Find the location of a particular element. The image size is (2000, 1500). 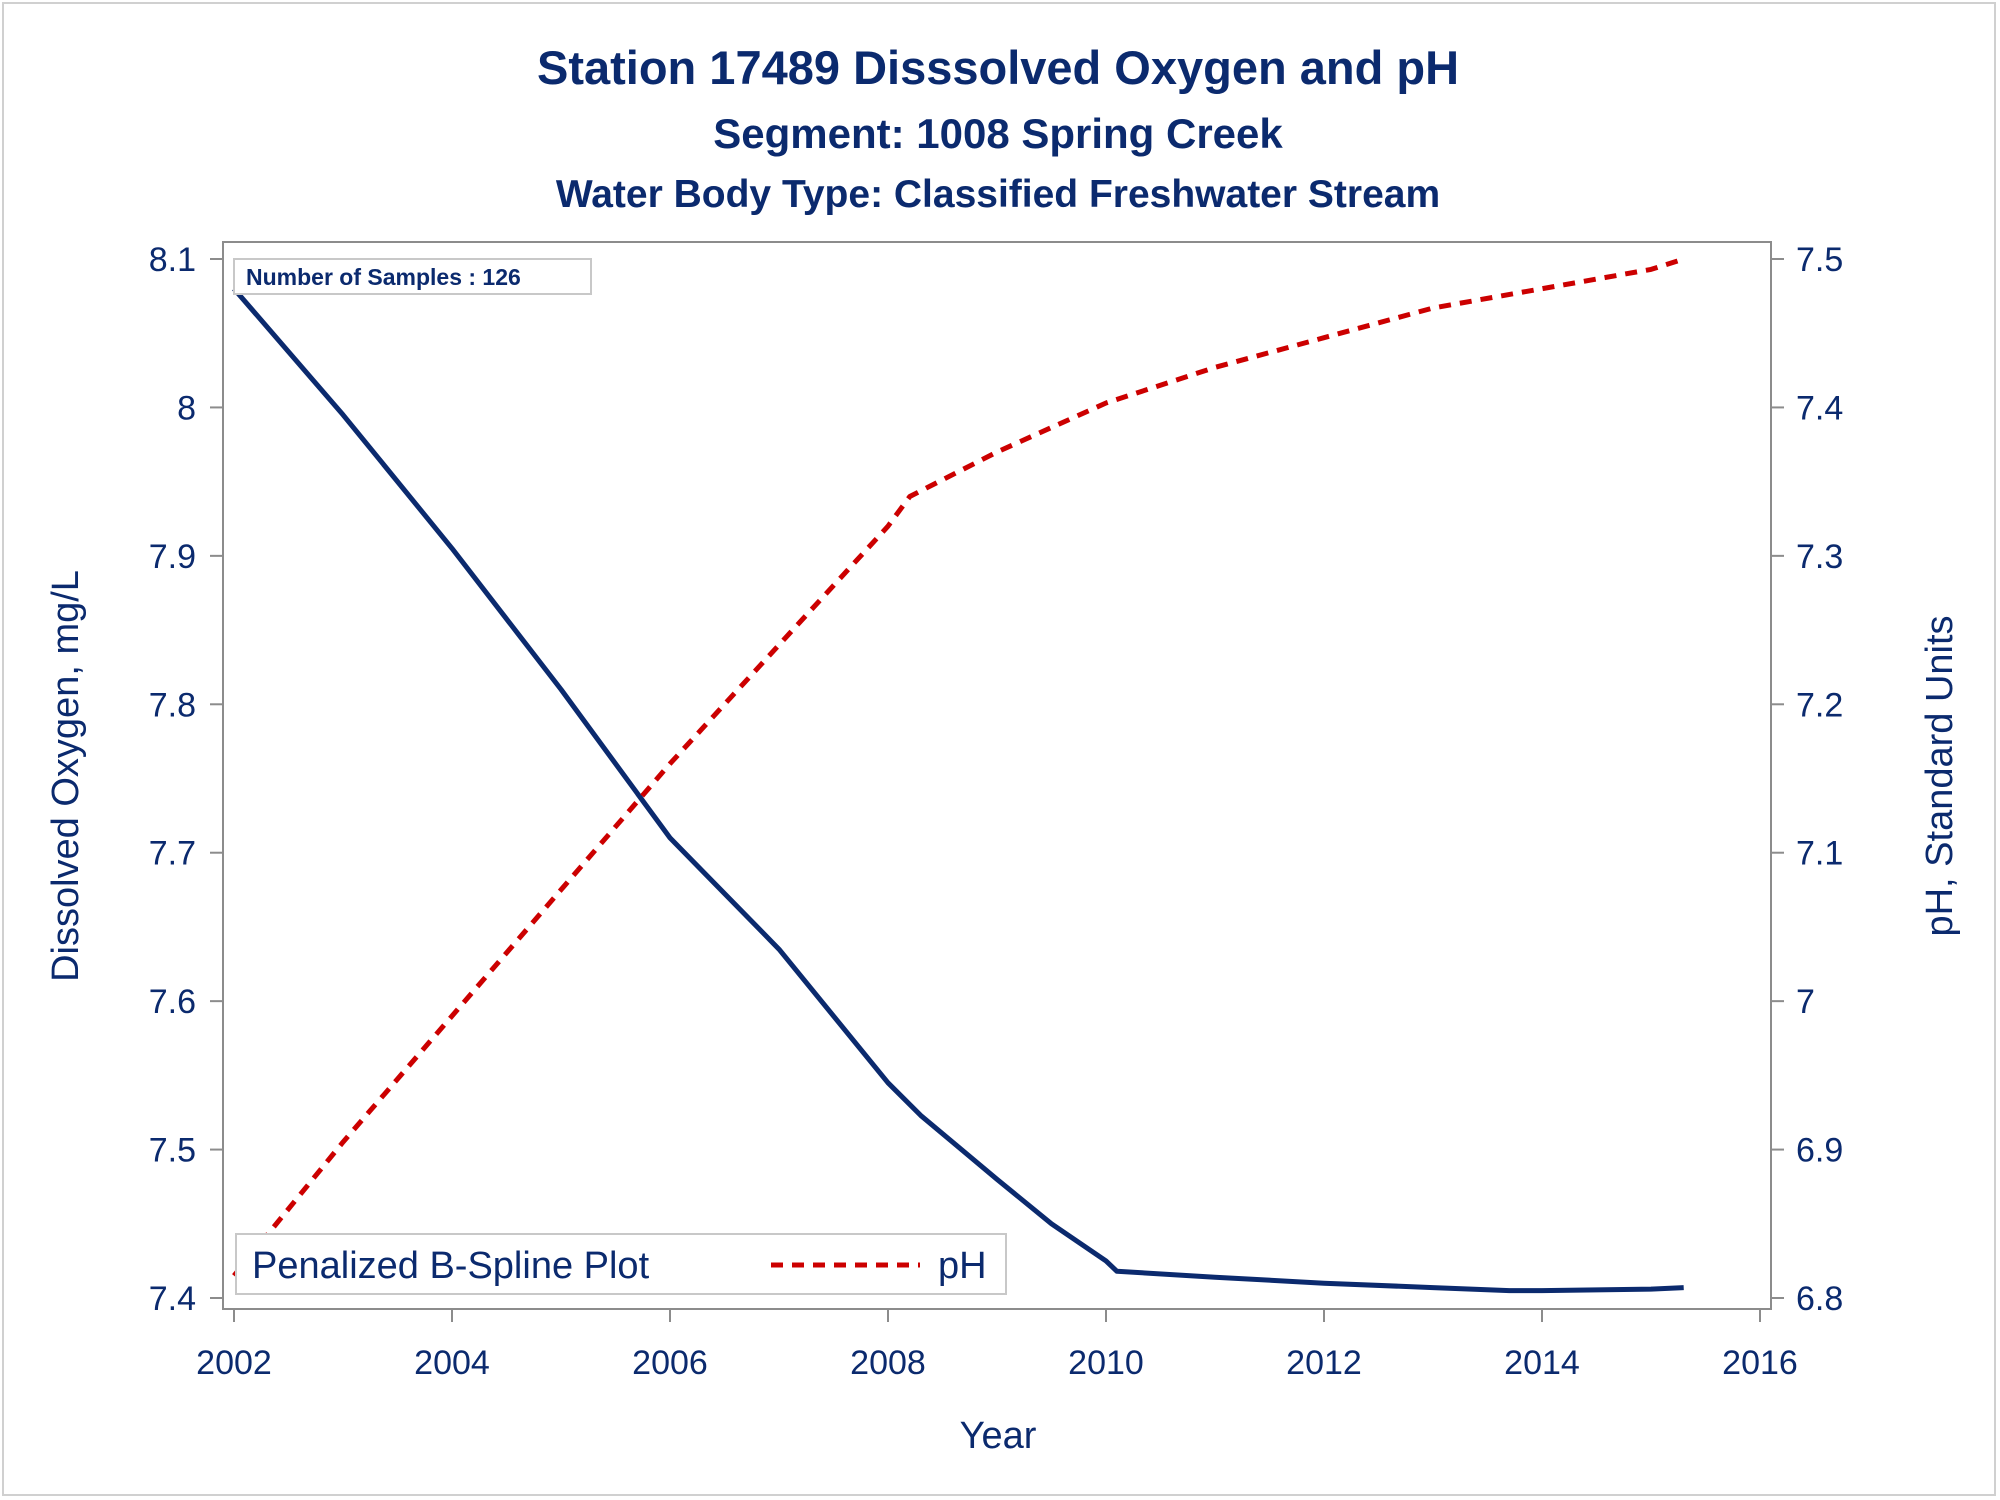

x-tick-label: 2012 is located at coordinates (1324, 1363).